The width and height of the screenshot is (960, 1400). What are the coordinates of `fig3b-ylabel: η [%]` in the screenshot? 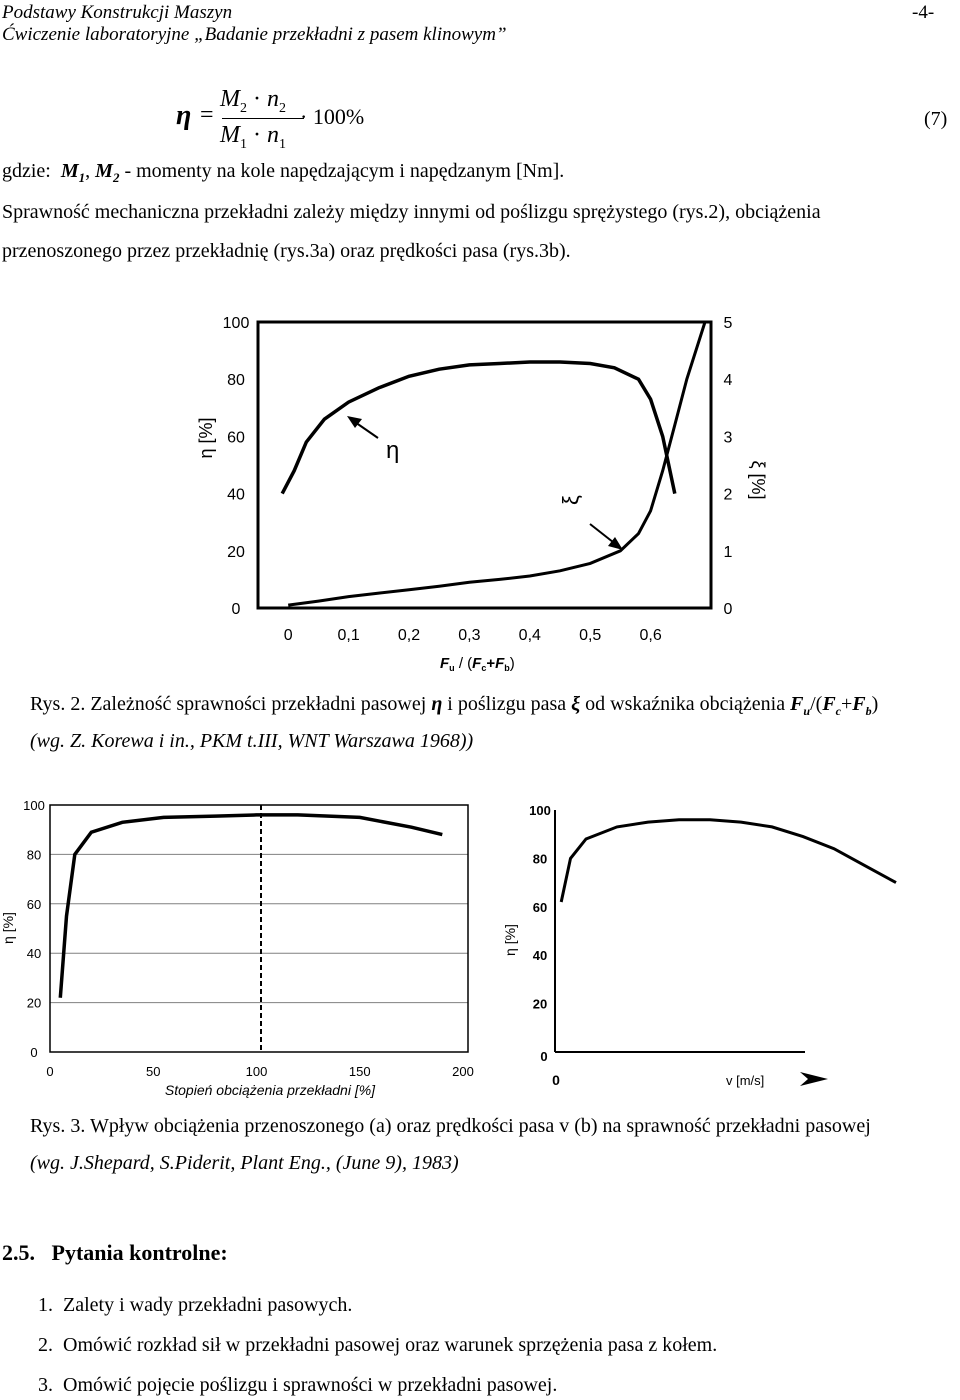 It's located at (510, 940).